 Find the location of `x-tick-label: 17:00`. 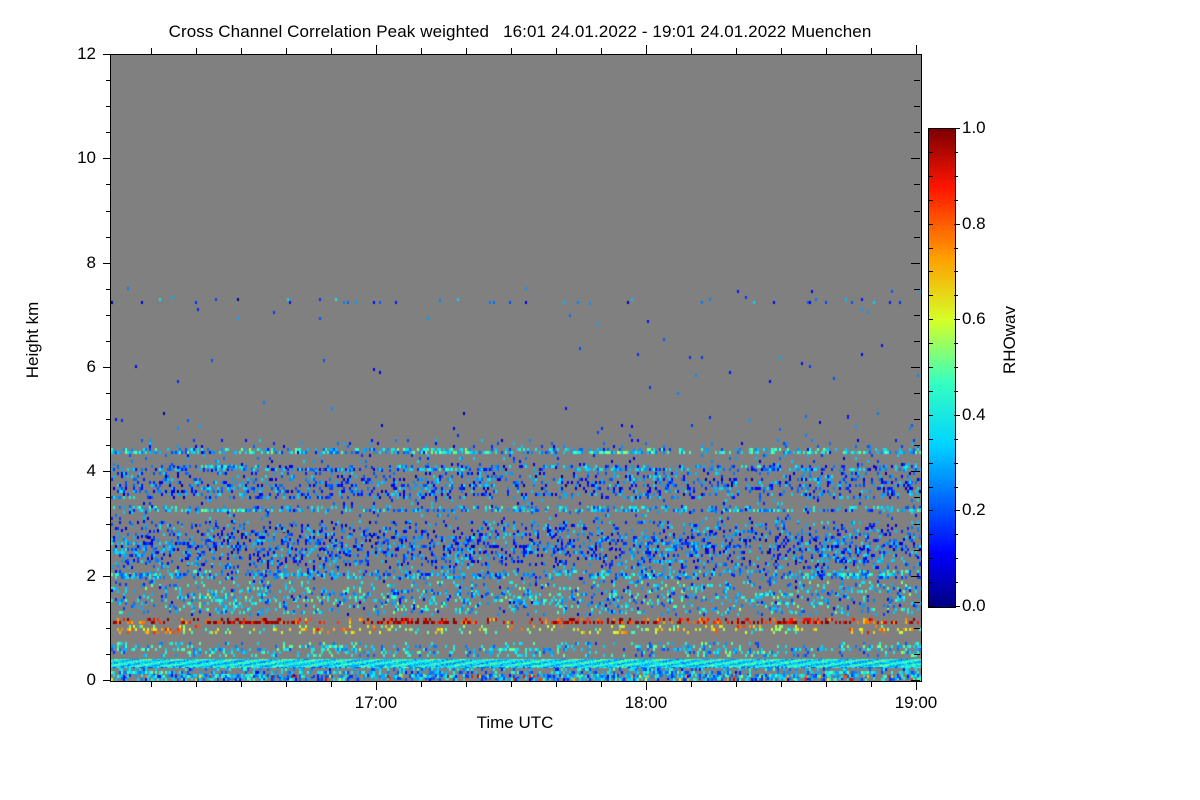

x-tick-label: 17:00 is located at coordinates (376, 702).